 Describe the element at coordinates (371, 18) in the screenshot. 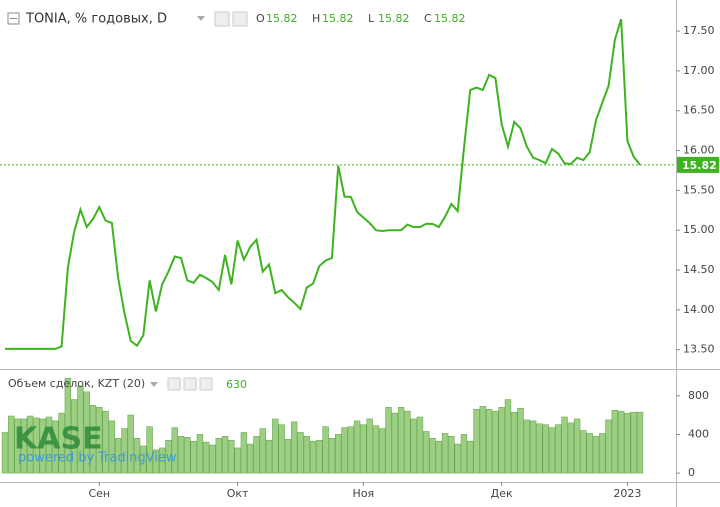

I see `ohlc-label: L` at that location.